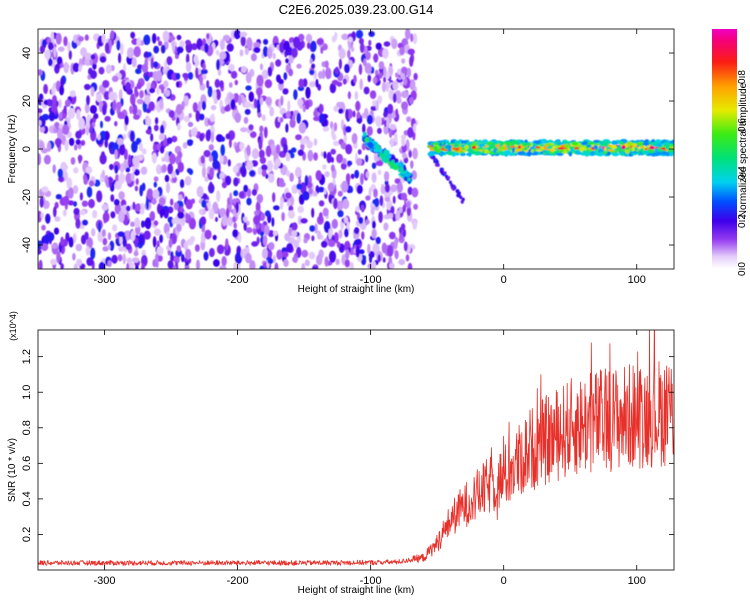  I want to click on spectrogram-y-label: Frequency (Hz), so click(12, 149).